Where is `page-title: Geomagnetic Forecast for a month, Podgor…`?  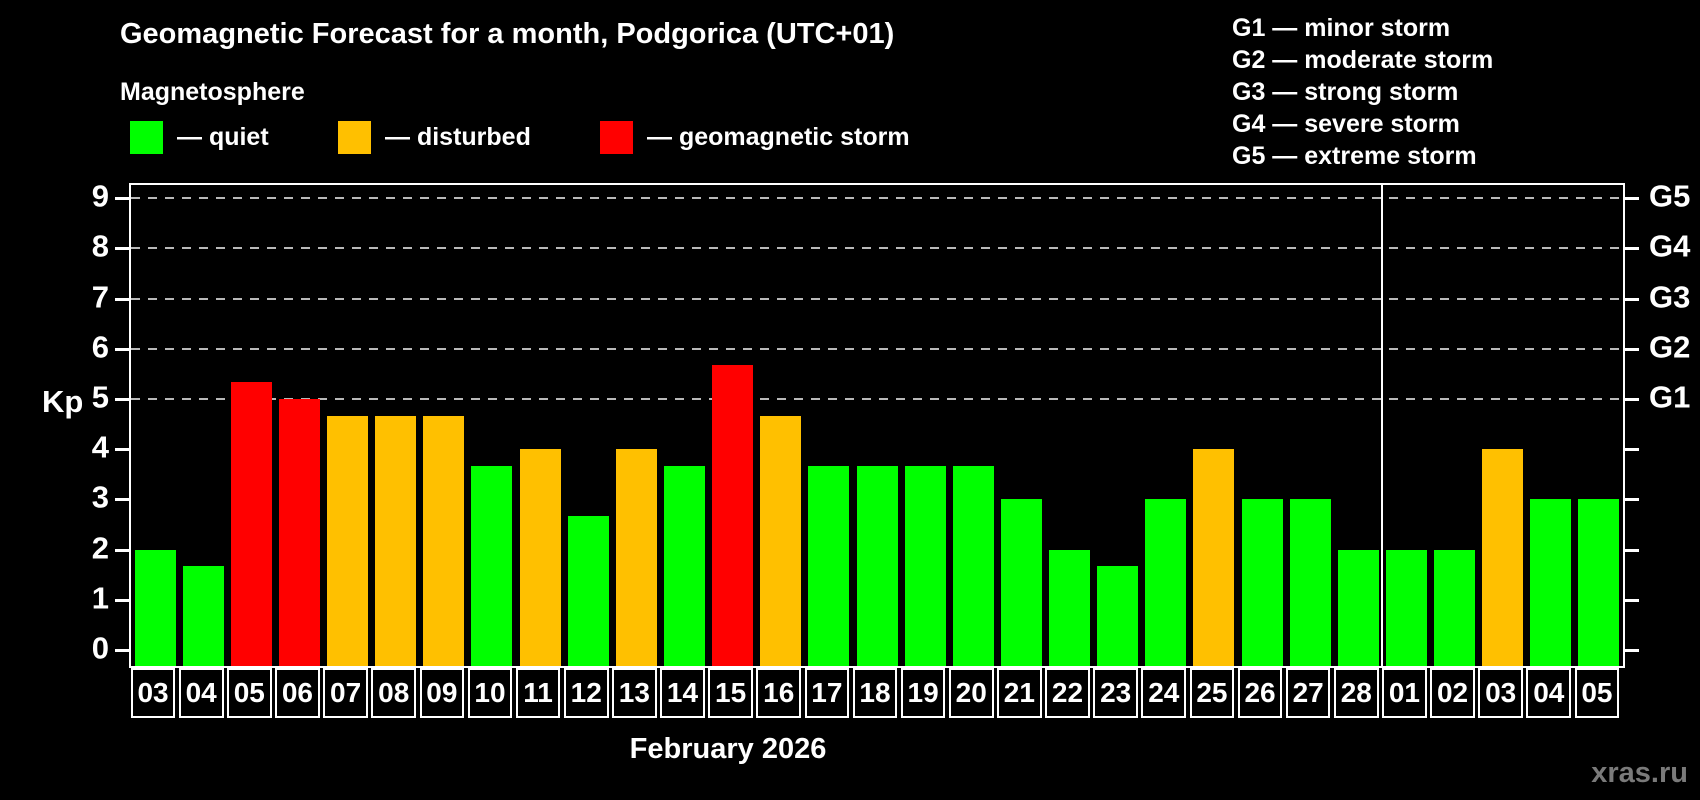 page-title: Geomagnetic Forecast for a month, Podgor… is located at coordinates (507, 34).